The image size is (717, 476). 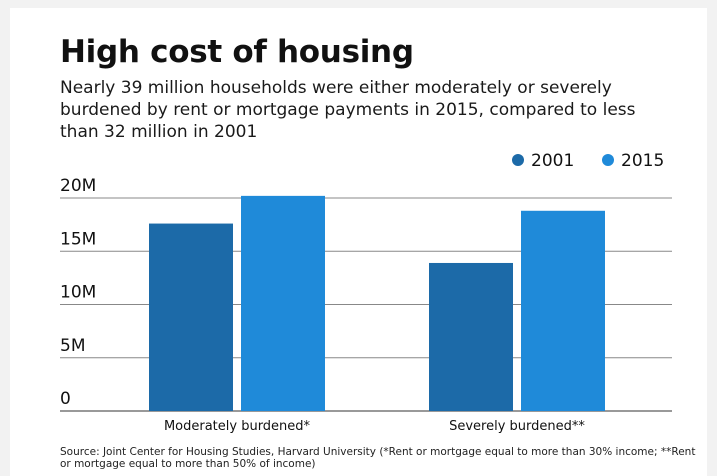 I want to click on x-tick-label: Moderately burdened*, so click(x=237, y=426).